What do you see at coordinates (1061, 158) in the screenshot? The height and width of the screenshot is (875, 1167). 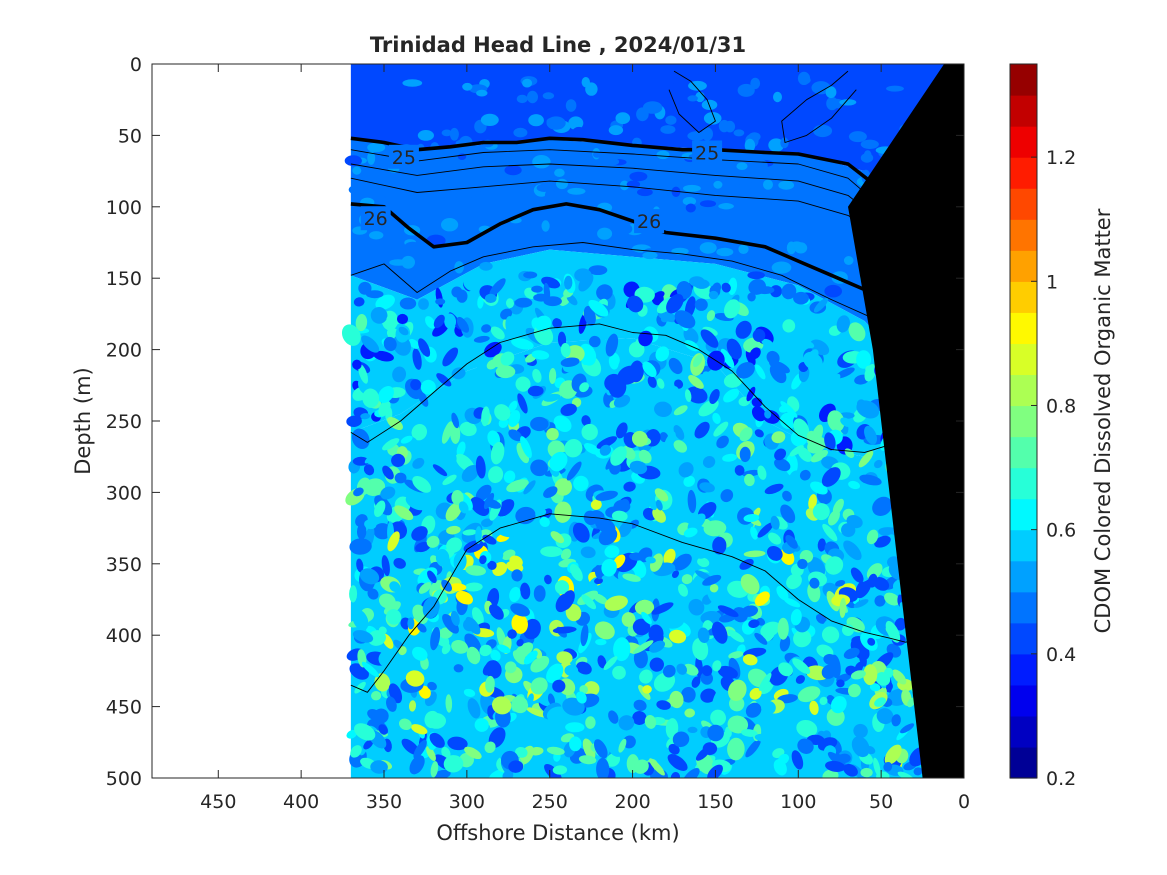 I see `colorbar-tick-label: 1.2` at bounding box center [1061, 158].